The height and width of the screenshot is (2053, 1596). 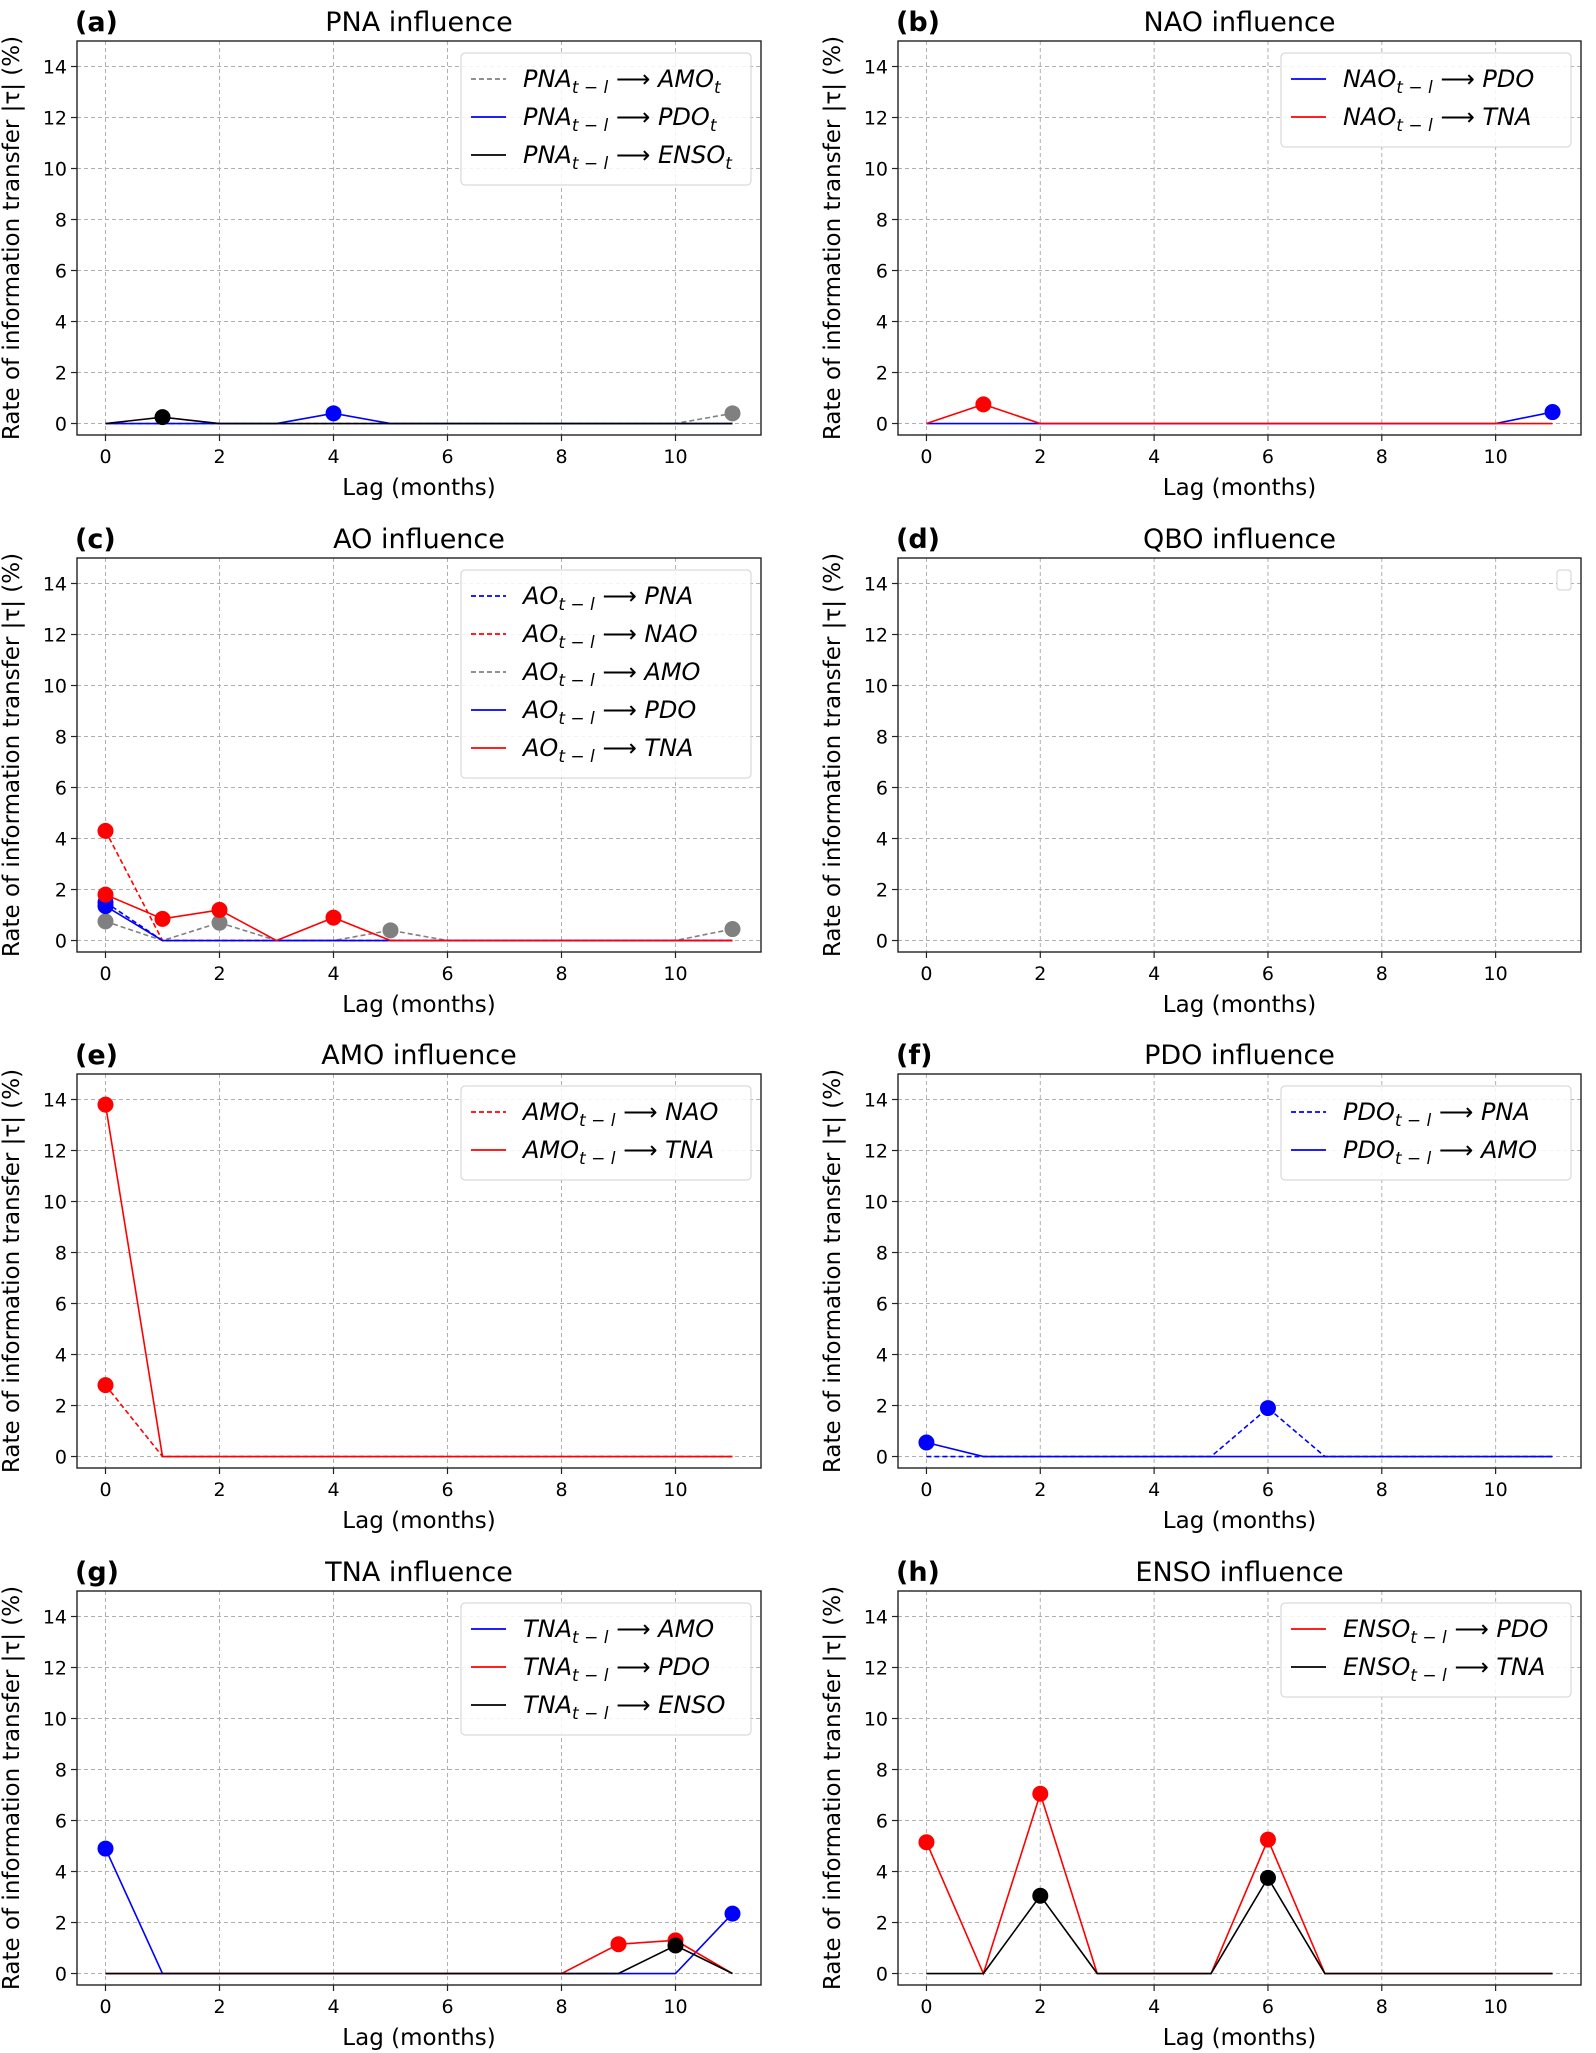 What do you see at coordinates (618, 1631) in the screenshot?
I see `legend-entry: TNAt − l ⟶ AMO` at bounding box center [618, 1631].